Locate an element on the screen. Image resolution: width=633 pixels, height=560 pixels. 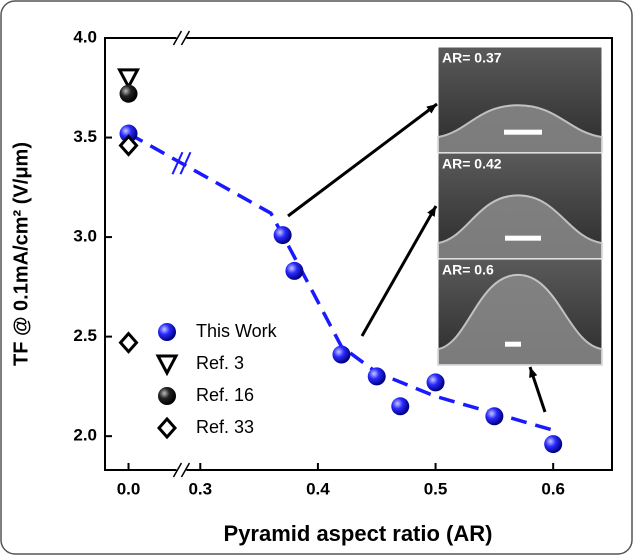
sem-inset: AR= 0.6 is located at coordinates (520, 312).